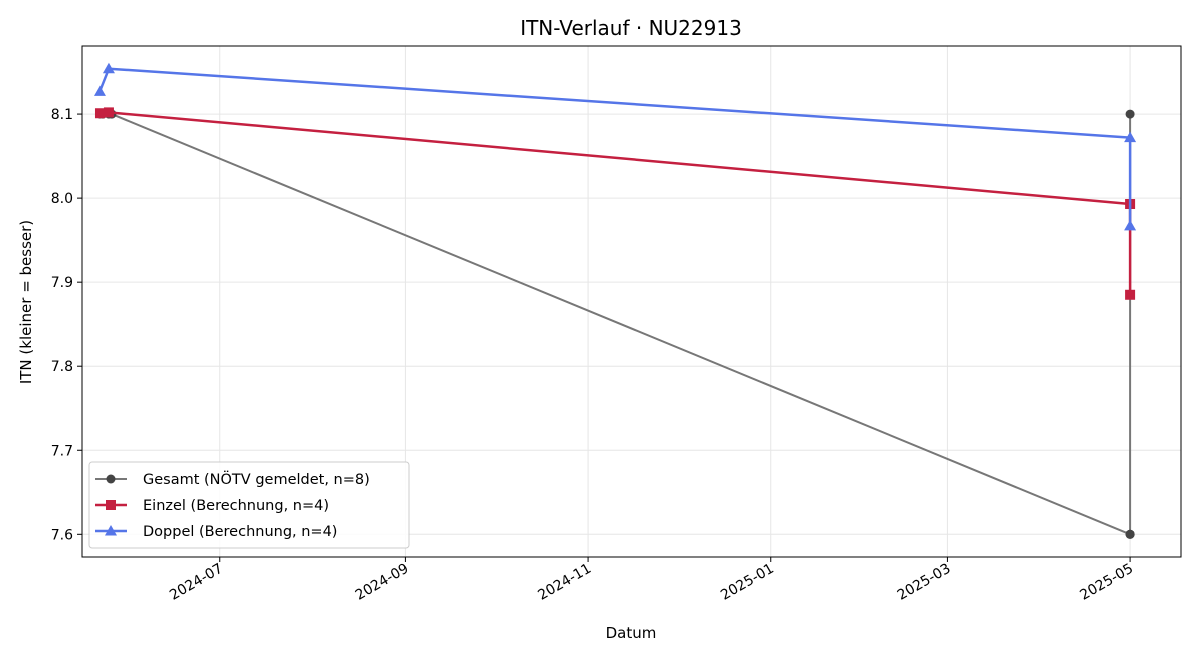 This screenshot has height=660, width=1200. Describe the element at coordinates (62, 115) in the screenshot. I see `y-tick-label: 8.1` at that location.